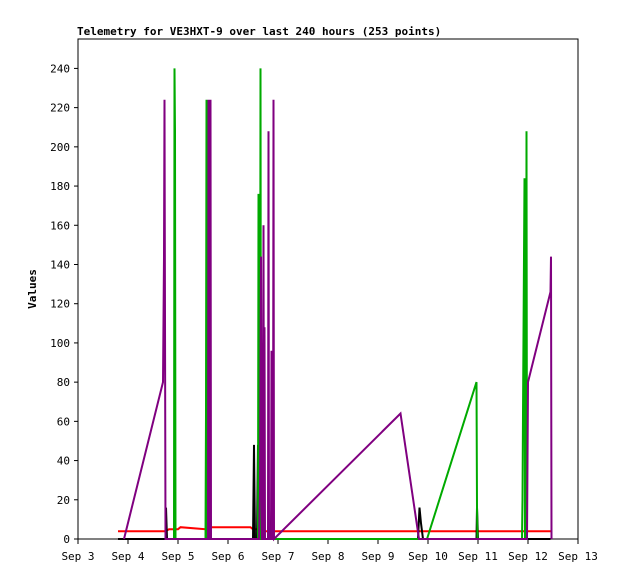  Describe the element at coordinates (327, 556) in the screenshot. I see `x-tick-label-5: Sep 8` at that location.